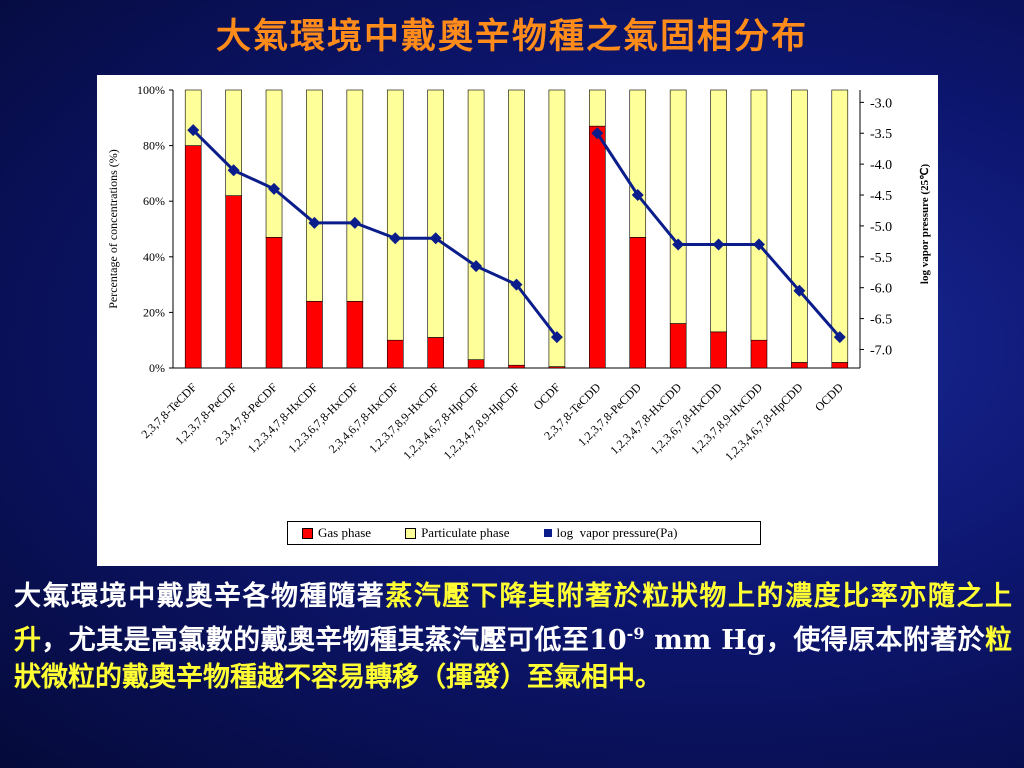  Describe the element at coordinates (881, 103) in the screenshot. I see `y-tick-label-right: -3.0` at that location.